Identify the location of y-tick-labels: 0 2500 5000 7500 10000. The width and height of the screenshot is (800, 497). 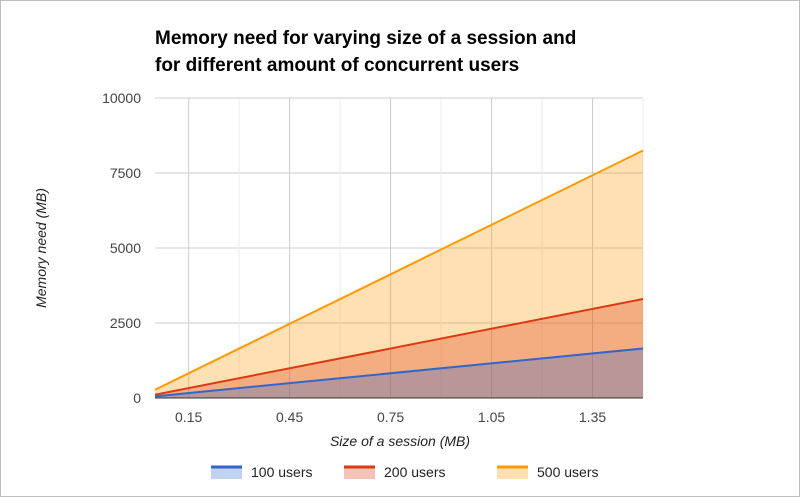
(121, 248).